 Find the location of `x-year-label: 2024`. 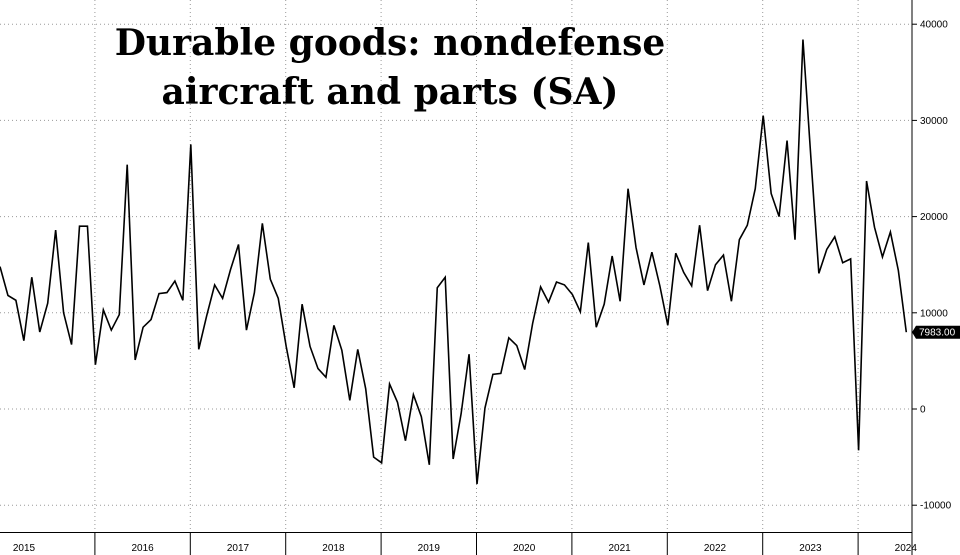

x-year-label: 2024 is located at coordinates (906, 548).